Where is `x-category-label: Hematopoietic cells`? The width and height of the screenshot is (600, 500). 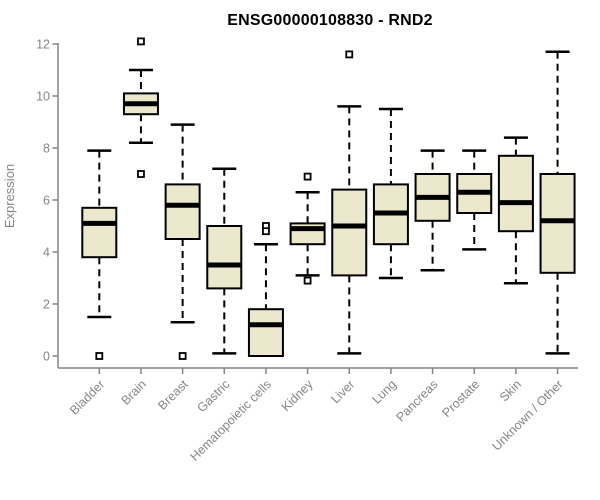 x-category-label: Hematopoietic cells is located at coordinates (231, 420).